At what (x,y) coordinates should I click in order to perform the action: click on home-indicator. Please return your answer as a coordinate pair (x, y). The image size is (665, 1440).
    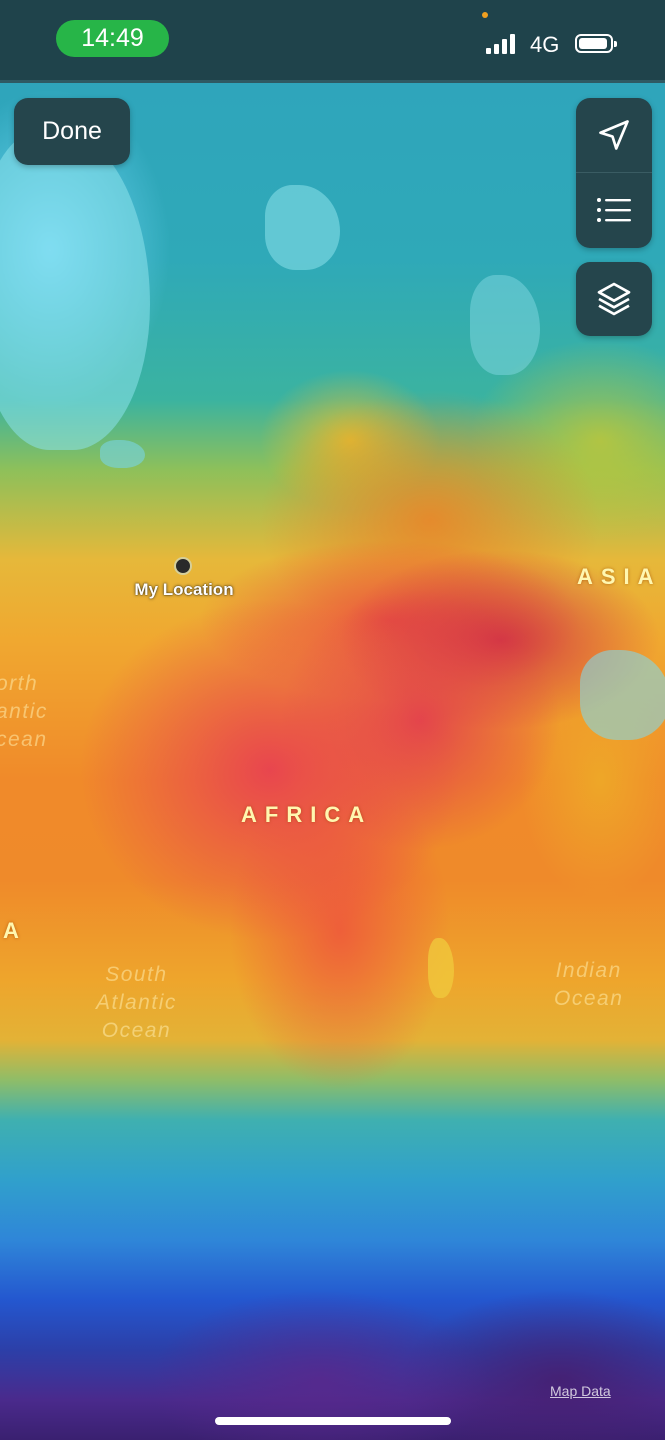
    Looking at the image, I should click on (333, 1421).